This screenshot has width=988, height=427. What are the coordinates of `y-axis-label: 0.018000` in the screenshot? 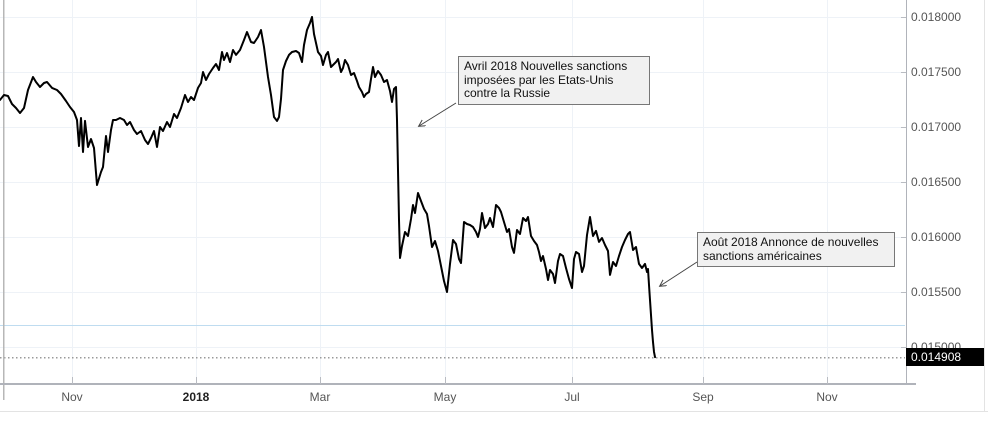 It's located at (936, 17).